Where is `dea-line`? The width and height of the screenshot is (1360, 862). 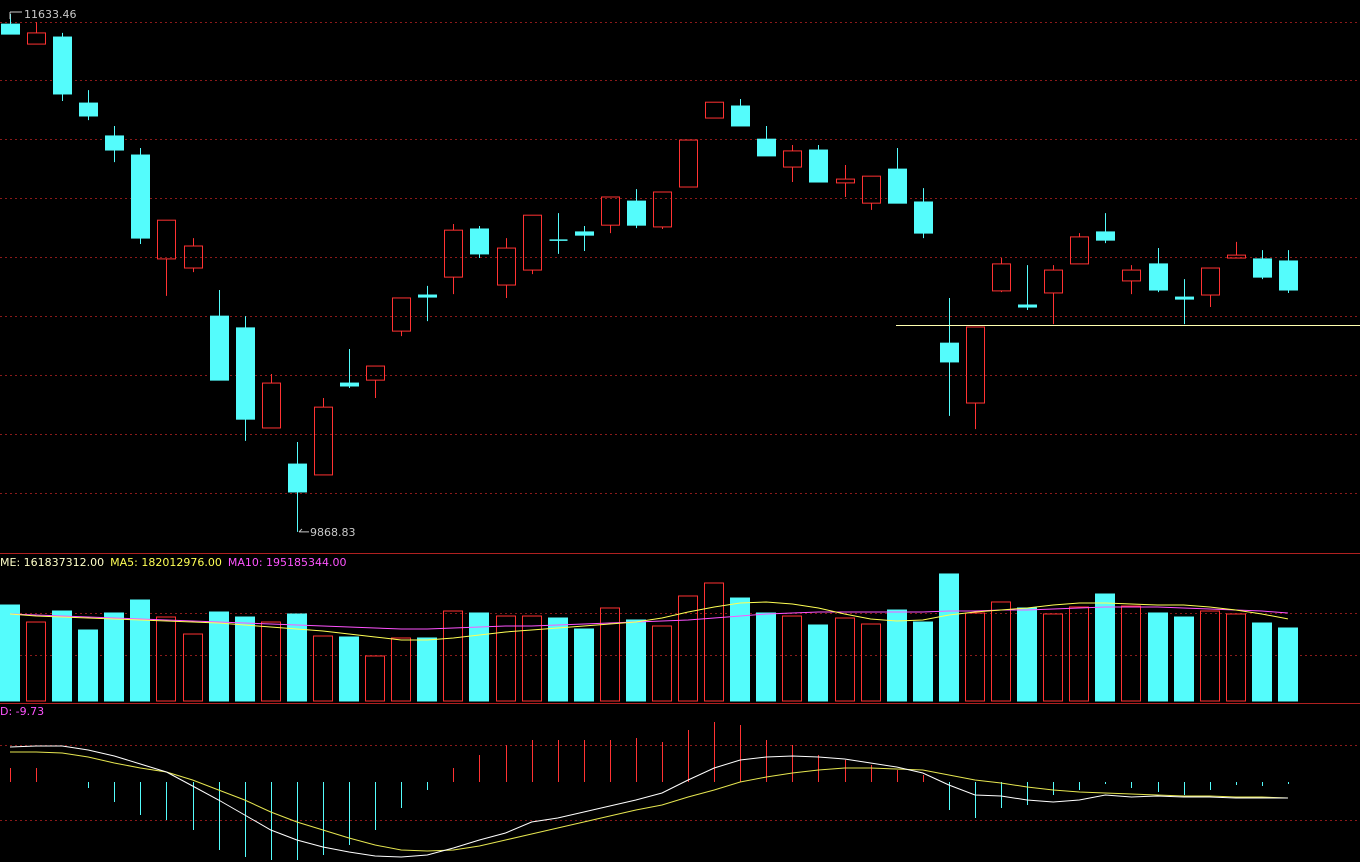
dea-line is located at coordinates (649, 801).